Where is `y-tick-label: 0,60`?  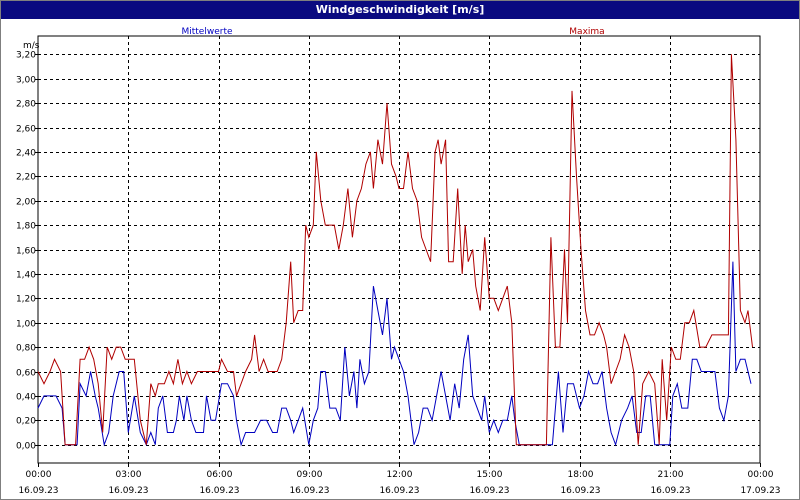
y-tick-label: 0,60 is located at coordinates (26, 374).